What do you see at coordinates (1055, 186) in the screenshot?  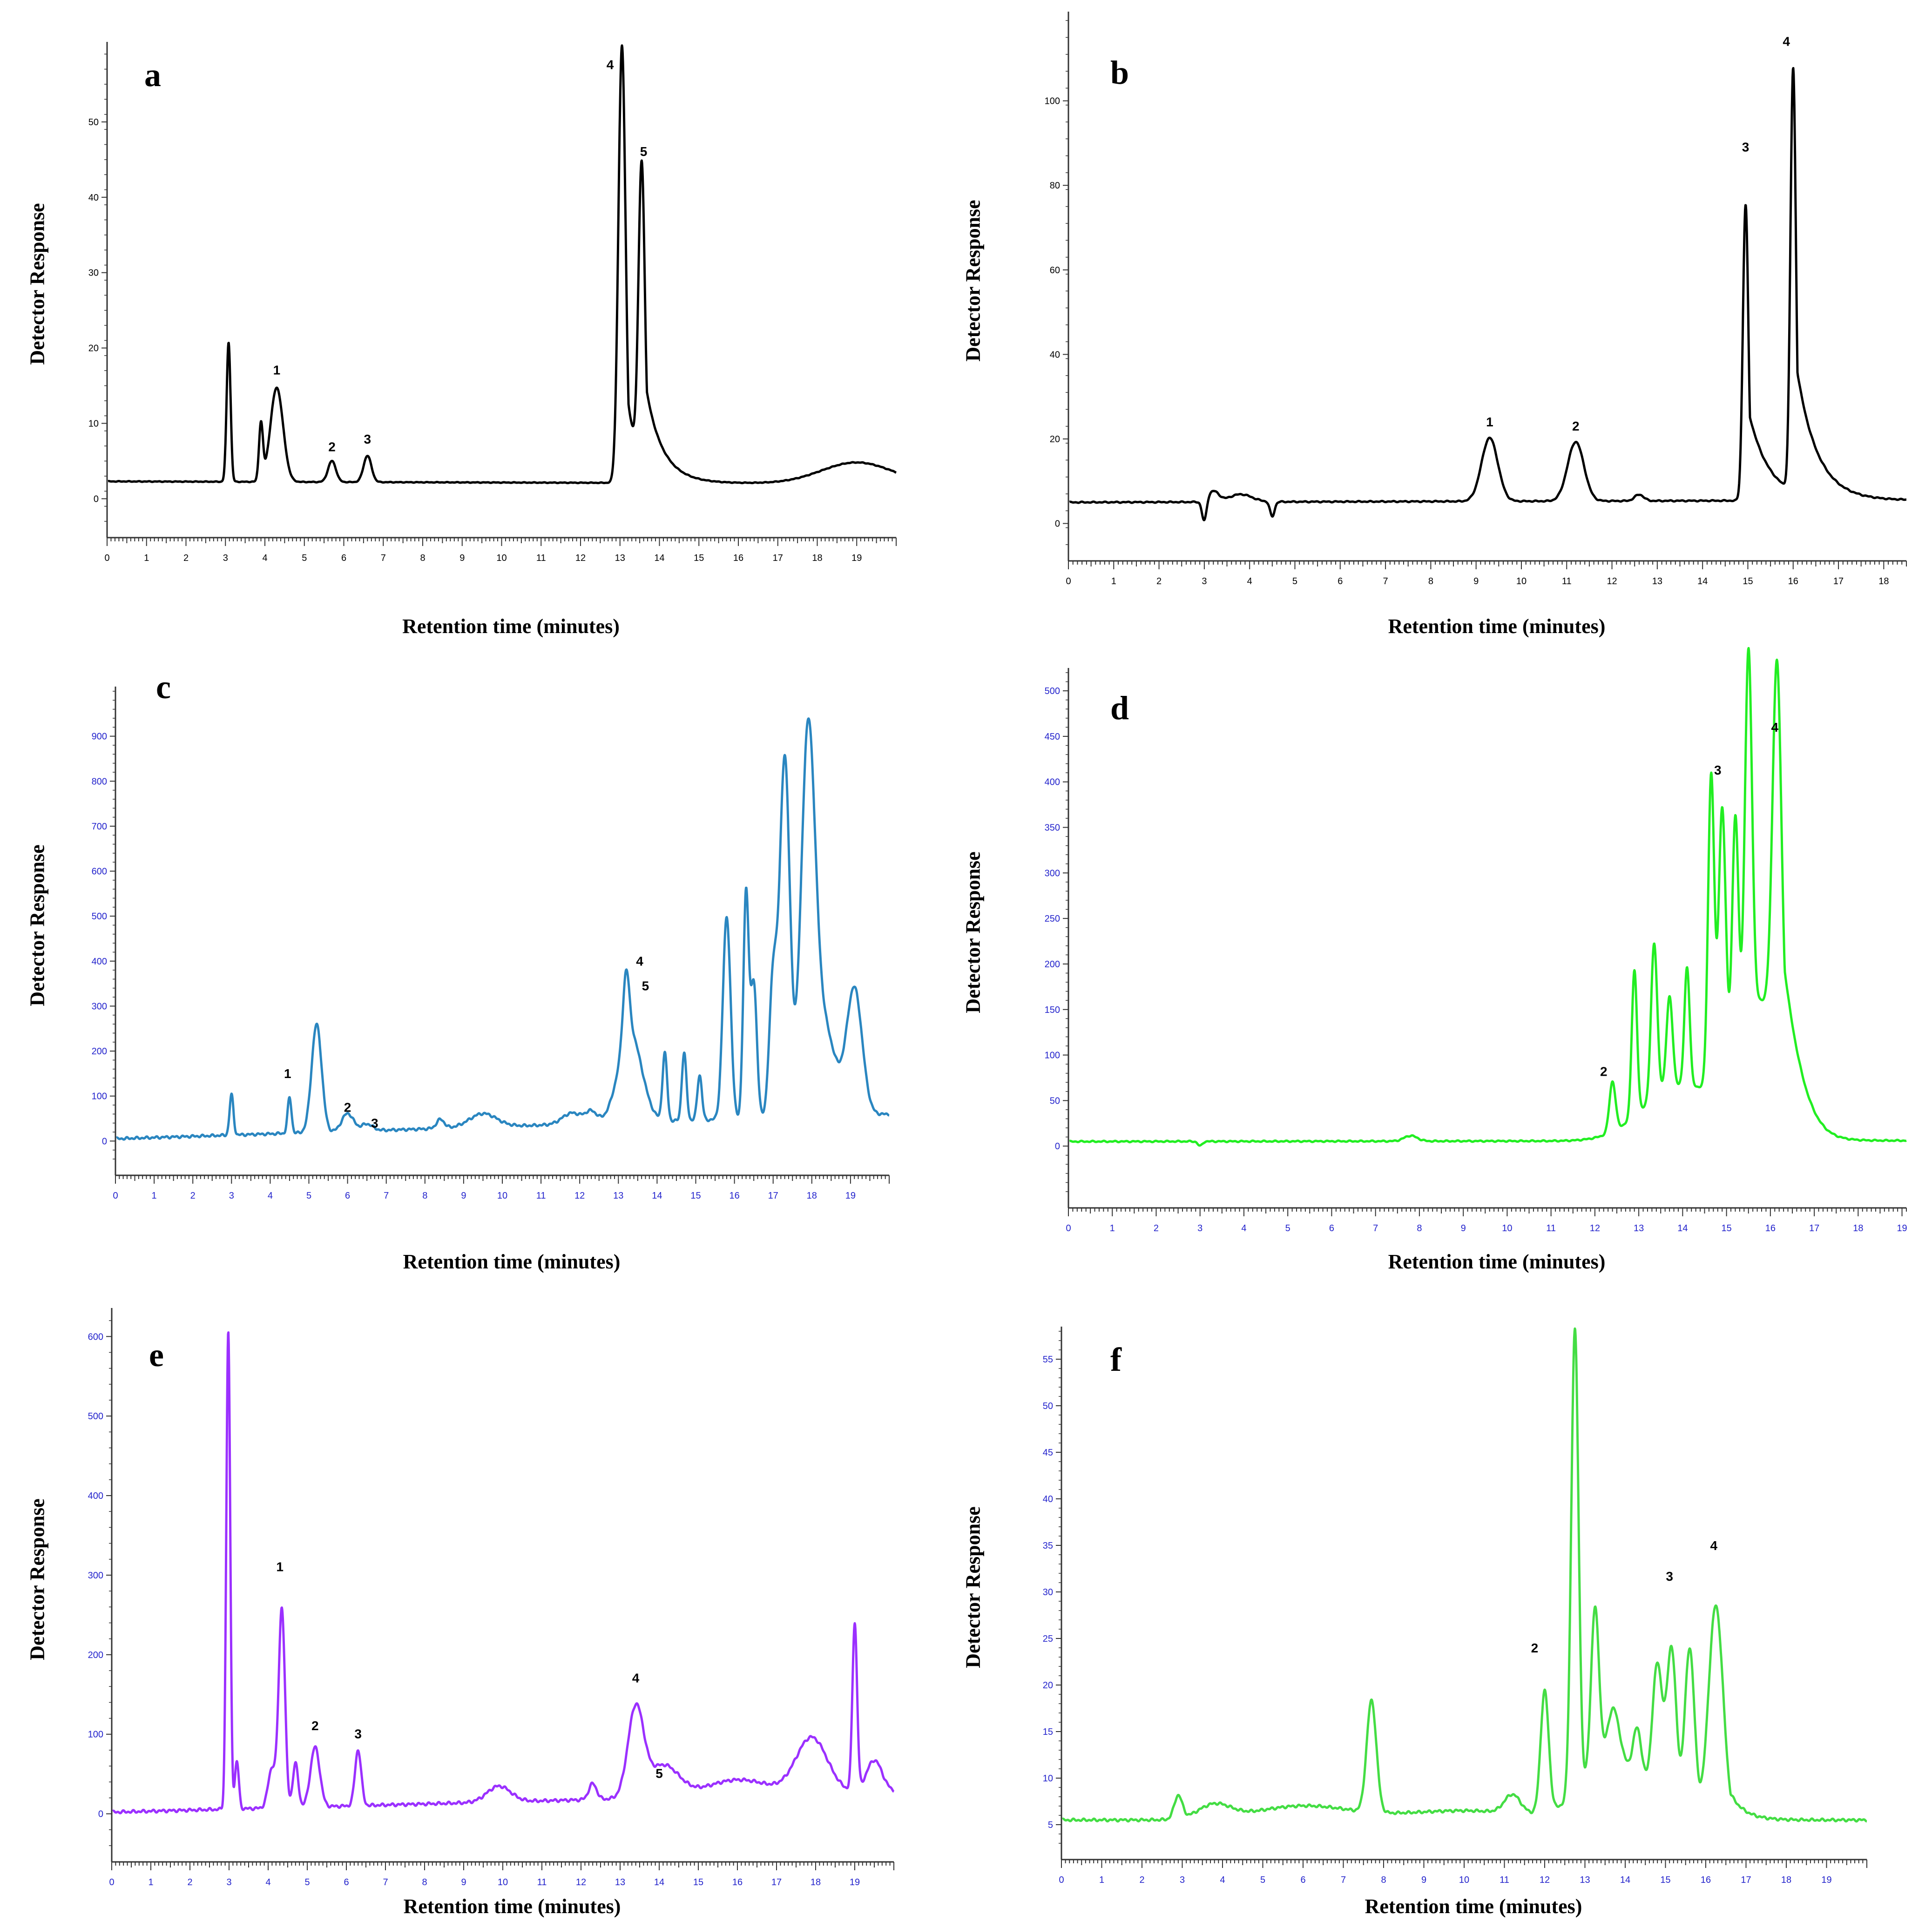 I see `y-tick-label-b: 80` at bounding box center [1055, 186].